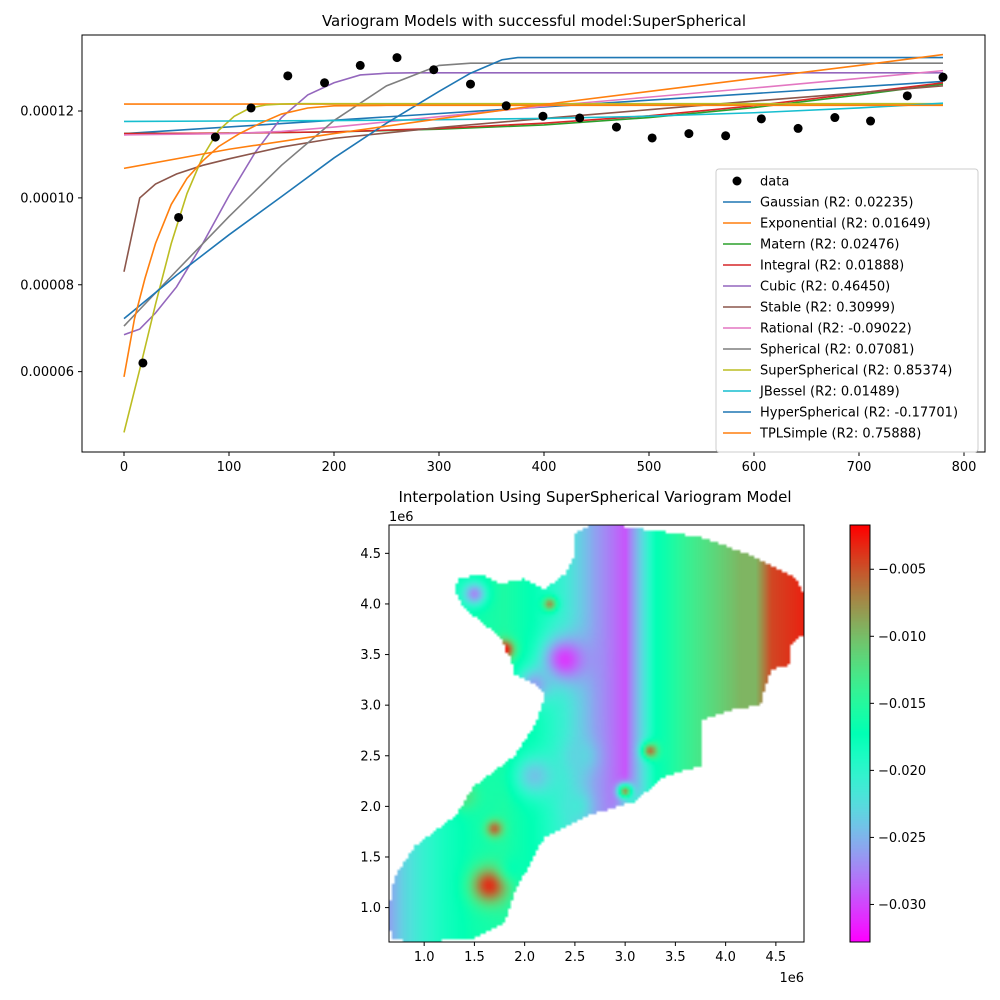 This screenshot has height=1000, width=1000. Describe the element at coordinates (856, 371) in the screenshot. I see `legend-label: SuperSpherical (R2: 0.85374)` at that location.